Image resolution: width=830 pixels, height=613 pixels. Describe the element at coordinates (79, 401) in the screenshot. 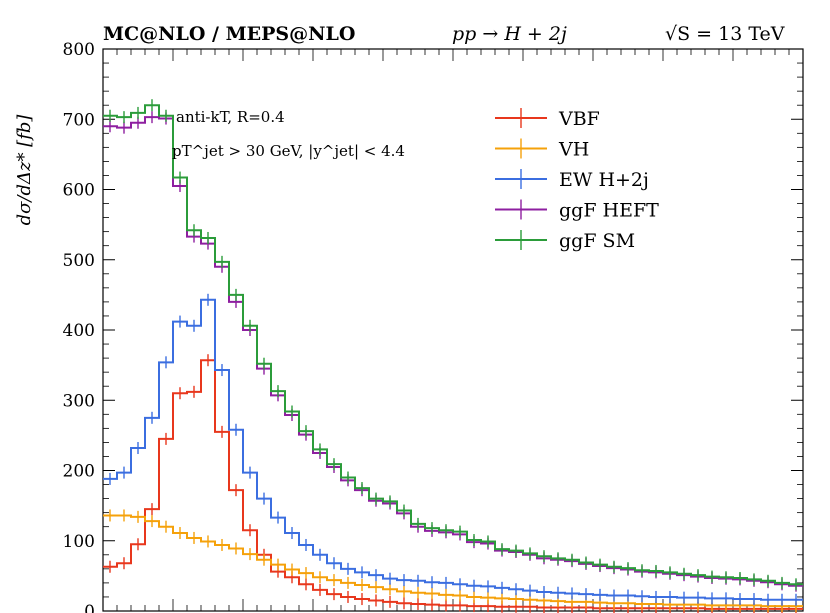

I see `y-tick-label: 300` at that location.